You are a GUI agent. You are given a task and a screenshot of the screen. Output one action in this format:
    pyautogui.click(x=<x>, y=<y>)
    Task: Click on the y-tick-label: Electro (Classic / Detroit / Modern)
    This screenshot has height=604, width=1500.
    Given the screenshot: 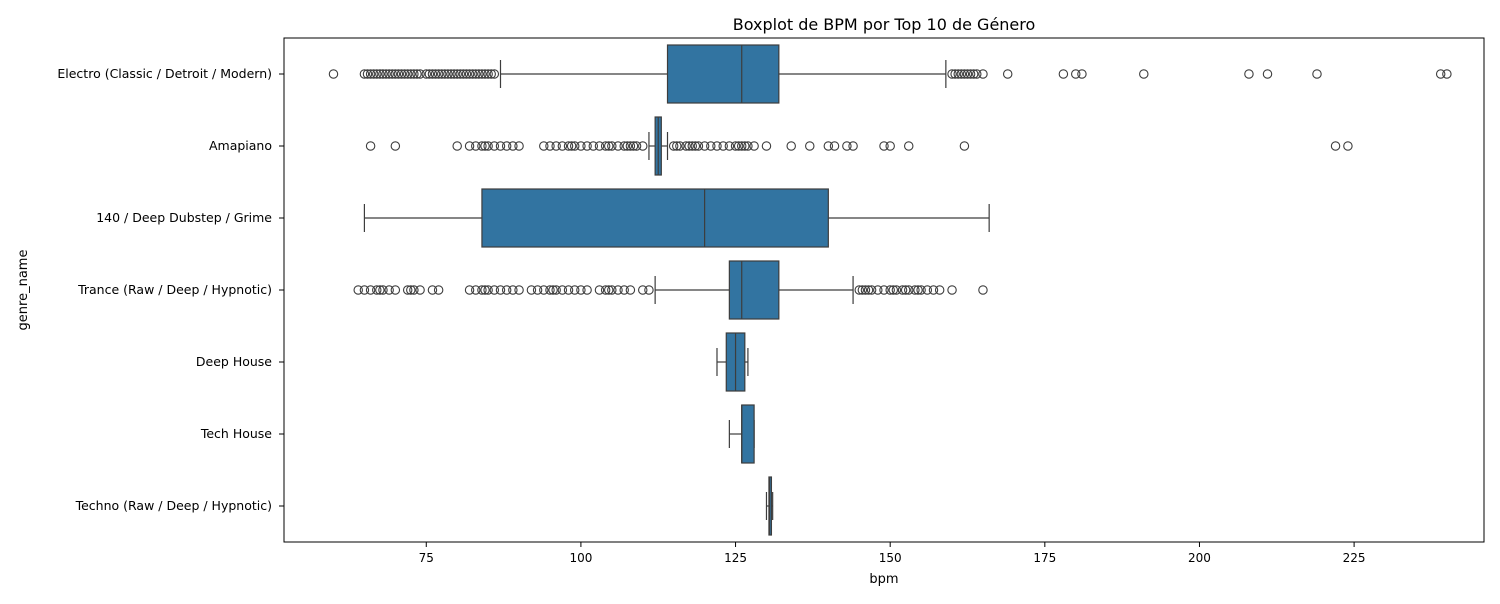 What is the action you would take?
    pyautogui.click(x=164, y=73)
    